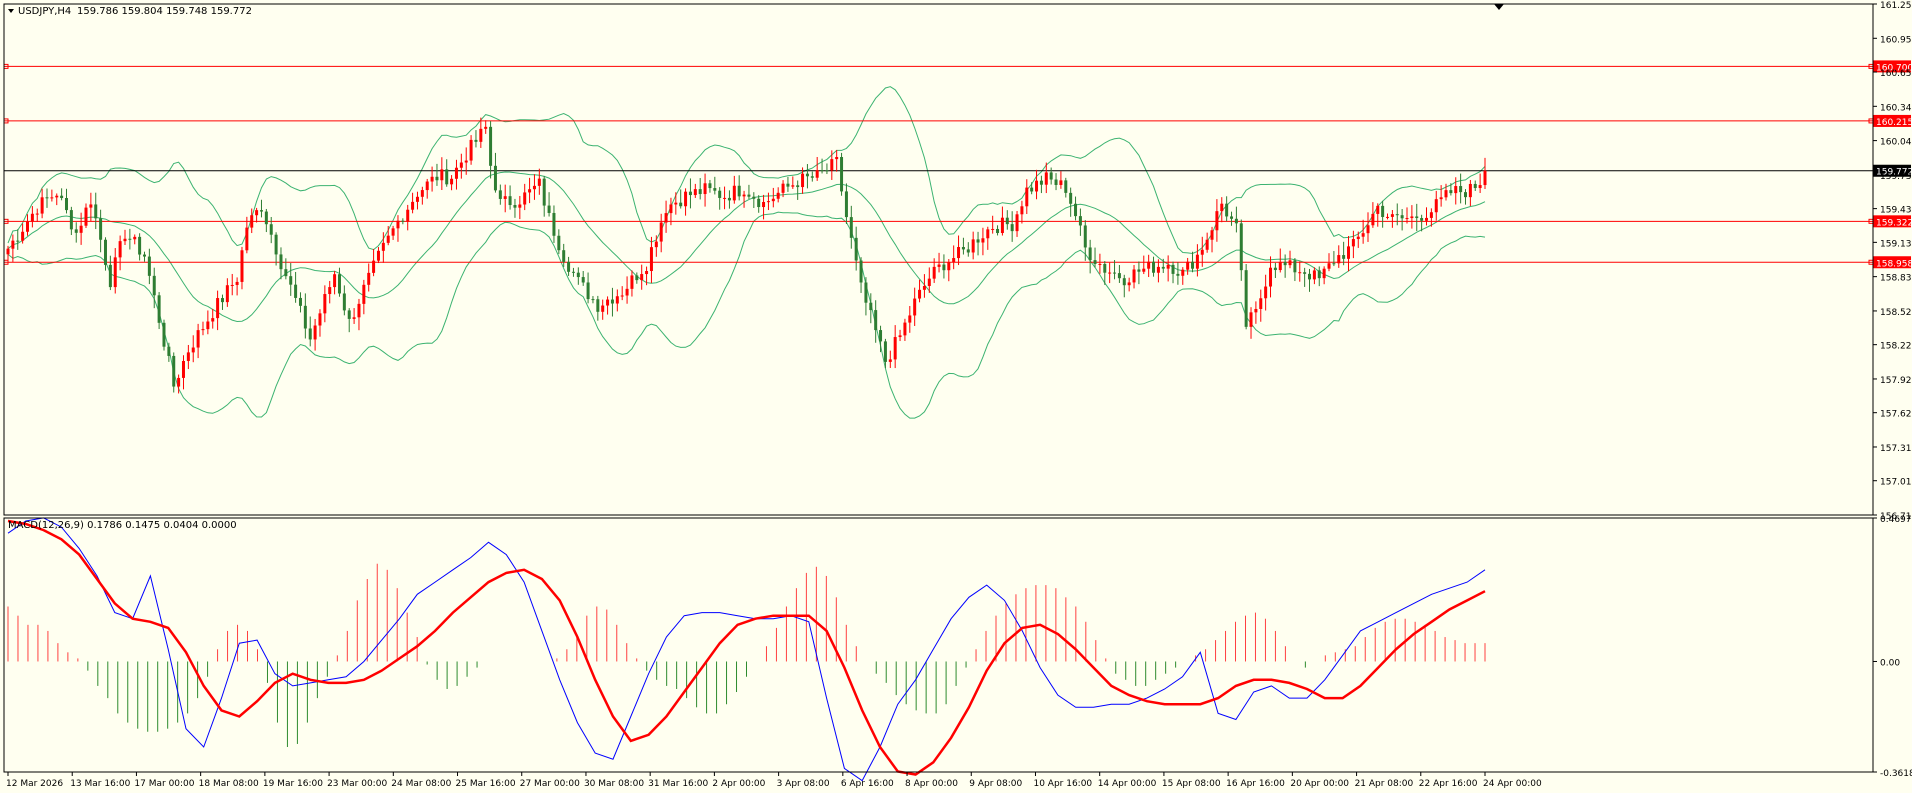 The image size is (1912, 797). I want to click on time-tick-label: 17 Mar 00:00, so click(164, 784).